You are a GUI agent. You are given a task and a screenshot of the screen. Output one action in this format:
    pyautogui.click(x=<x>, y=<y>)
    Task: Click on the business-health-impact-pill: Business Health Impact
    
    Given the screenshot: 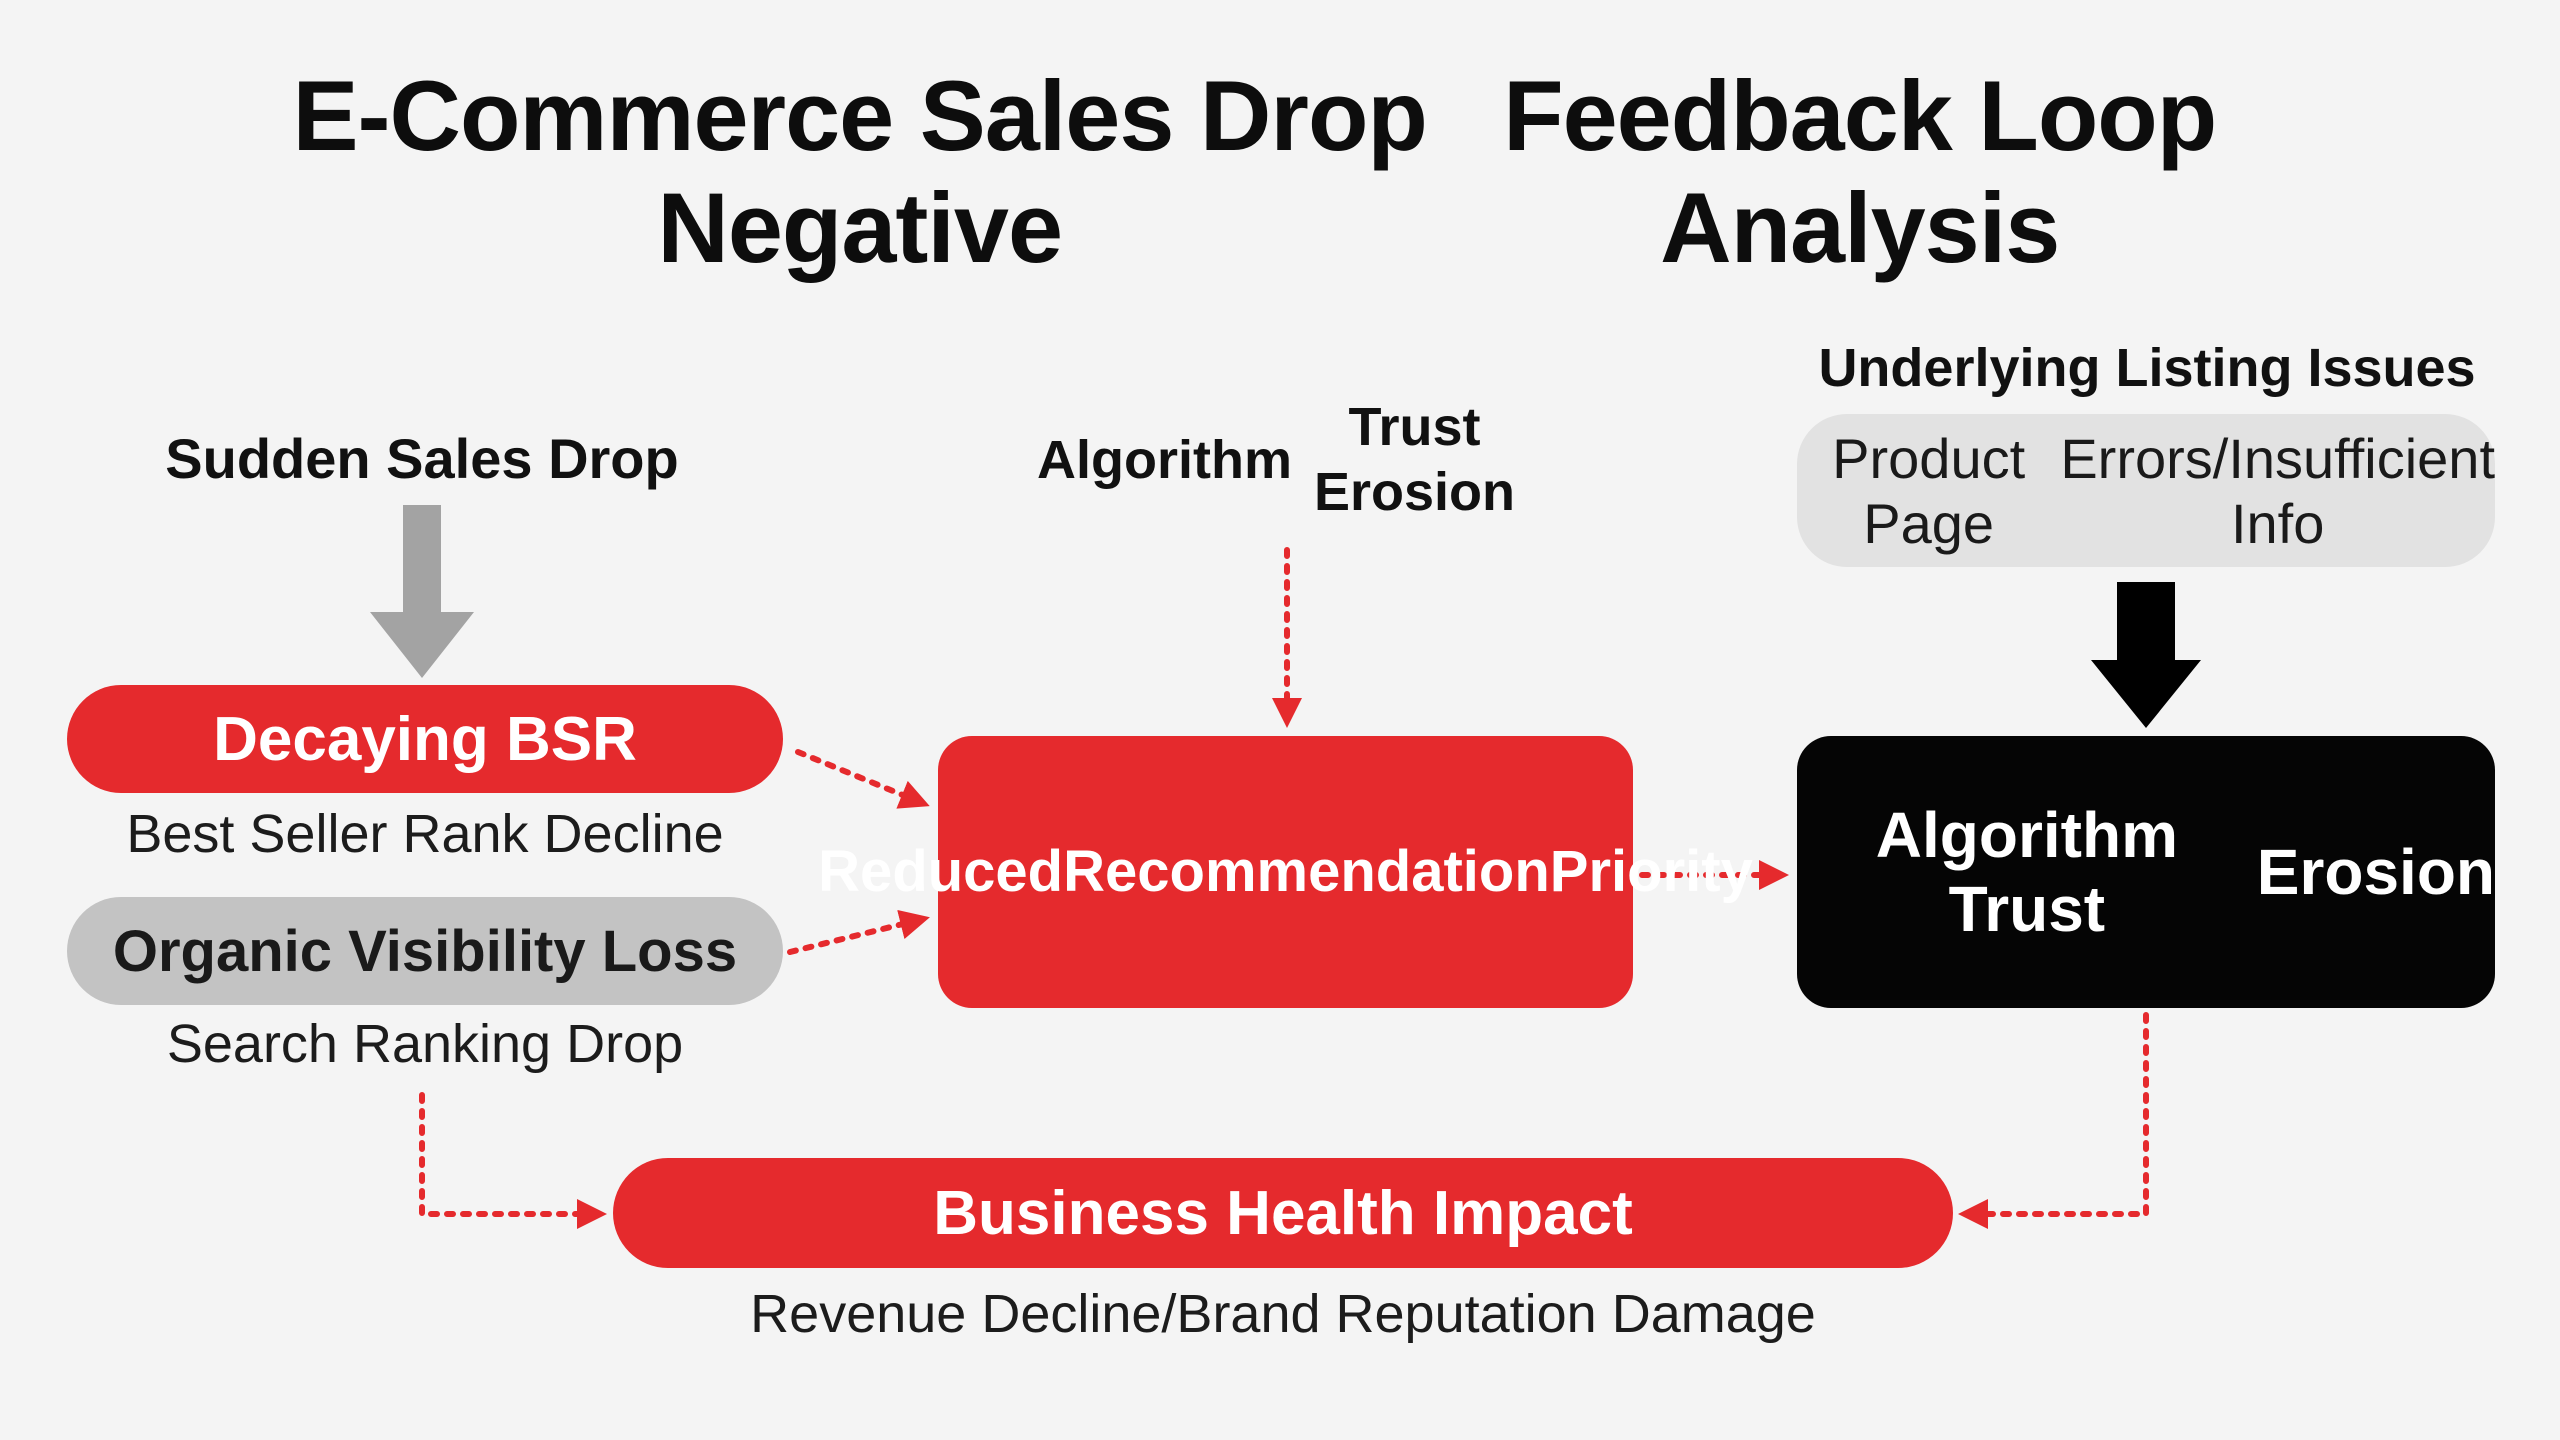 What is the action you would take?
    pyautogui.click(x=1283, y=1213)
    